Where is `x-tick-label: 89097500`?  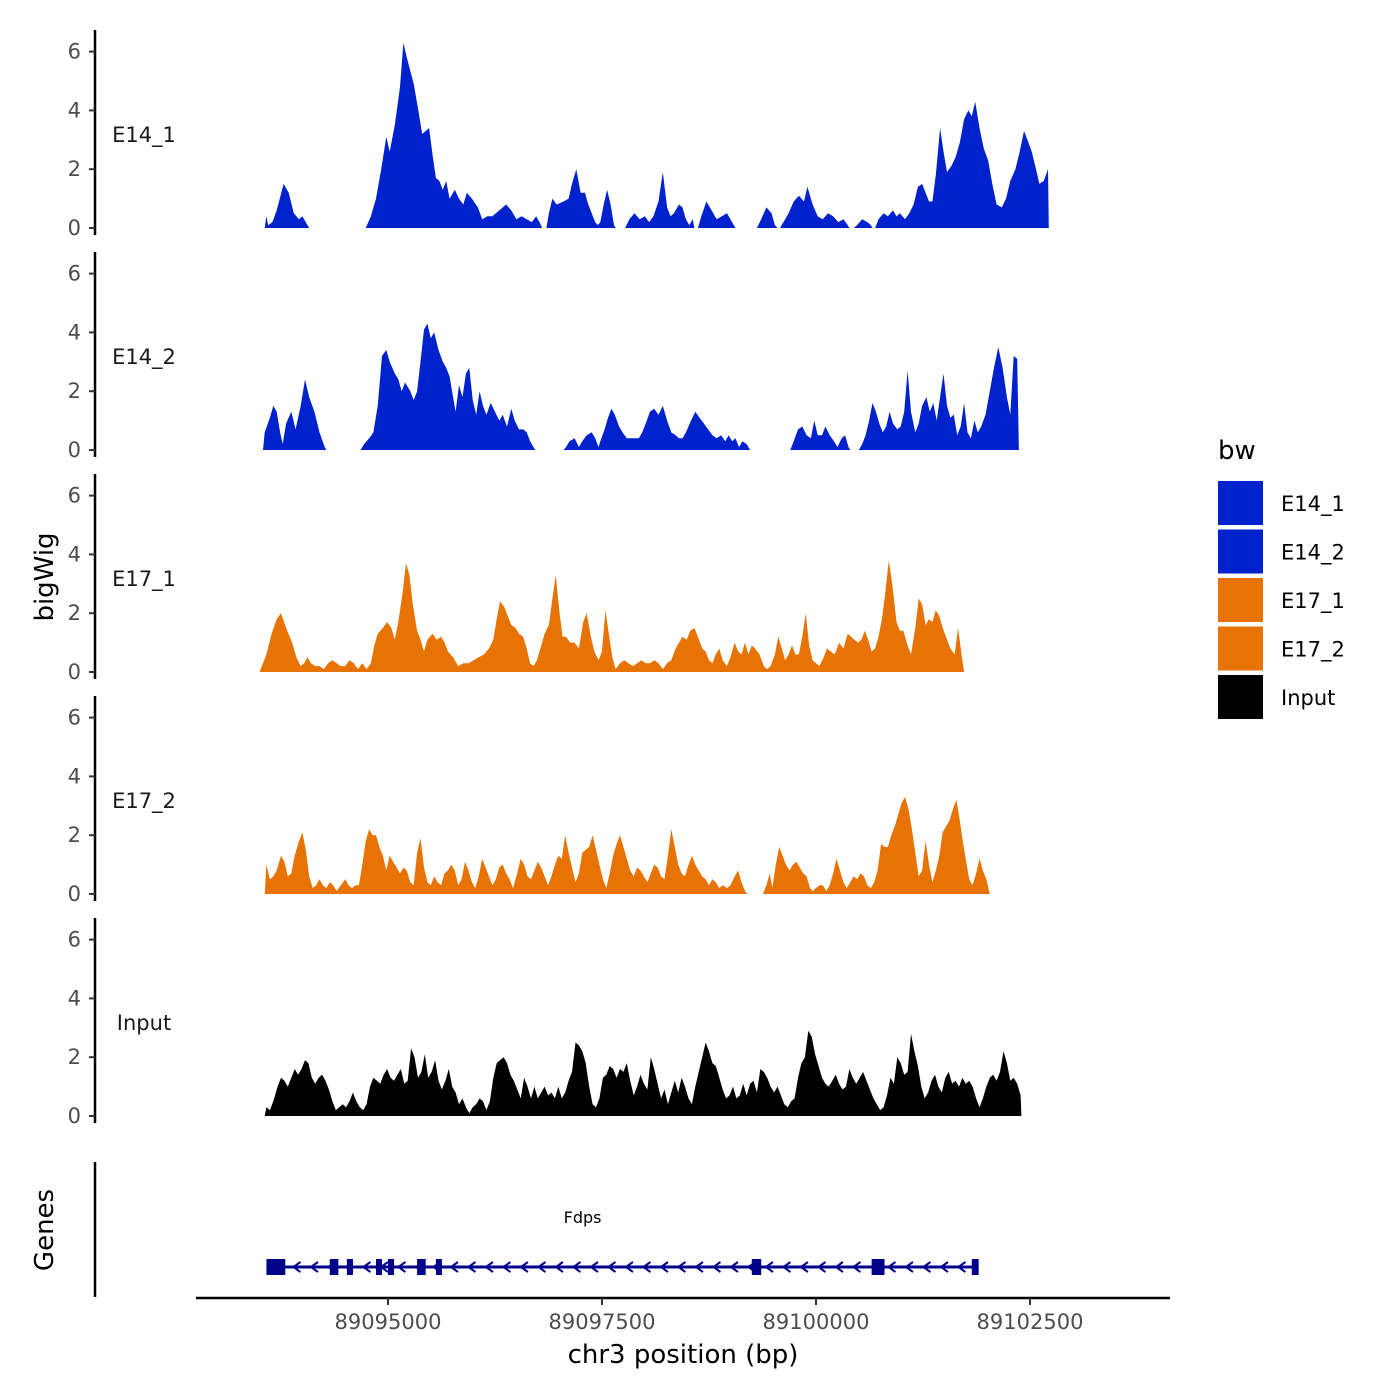 x-tick-label: 89097500 is located at coordinates (602, 1322).